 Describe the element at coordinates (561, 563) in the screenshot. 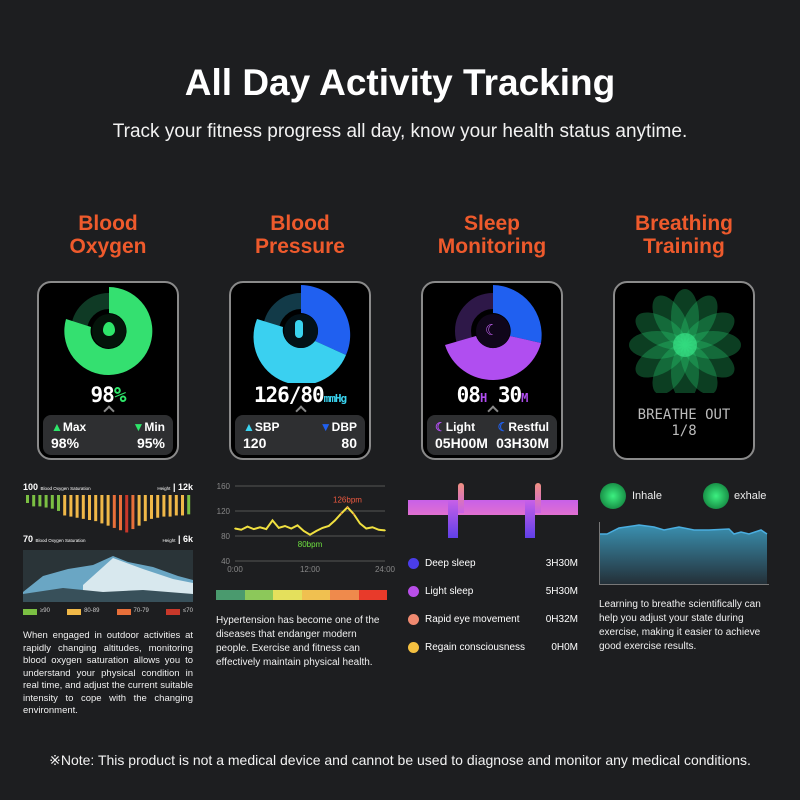

I see `stage-value: 3H30M` at that location.